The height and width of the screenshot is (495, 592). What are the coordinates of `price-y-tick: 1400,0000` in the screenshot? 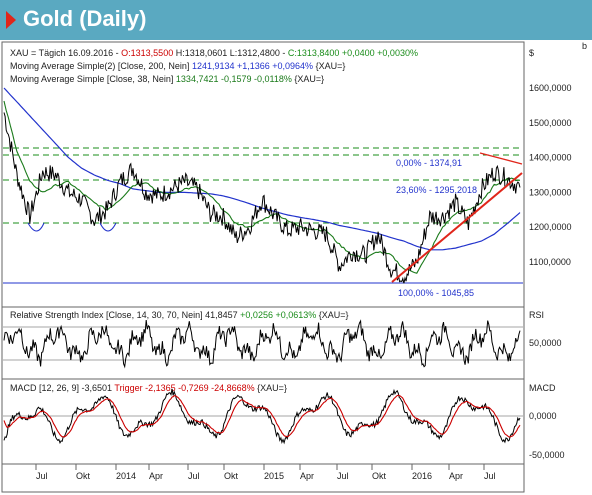 It's located at (550, 158).